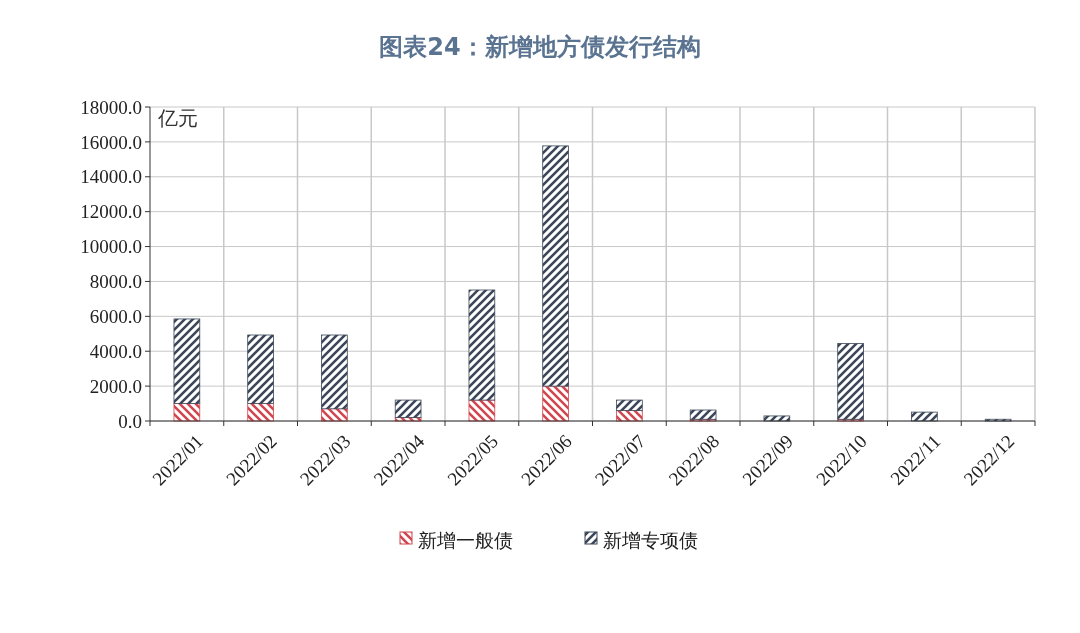 This screenshot has width=1080, height=633. I want to click on y-tick-label: 4000.0, so click(115, 351).